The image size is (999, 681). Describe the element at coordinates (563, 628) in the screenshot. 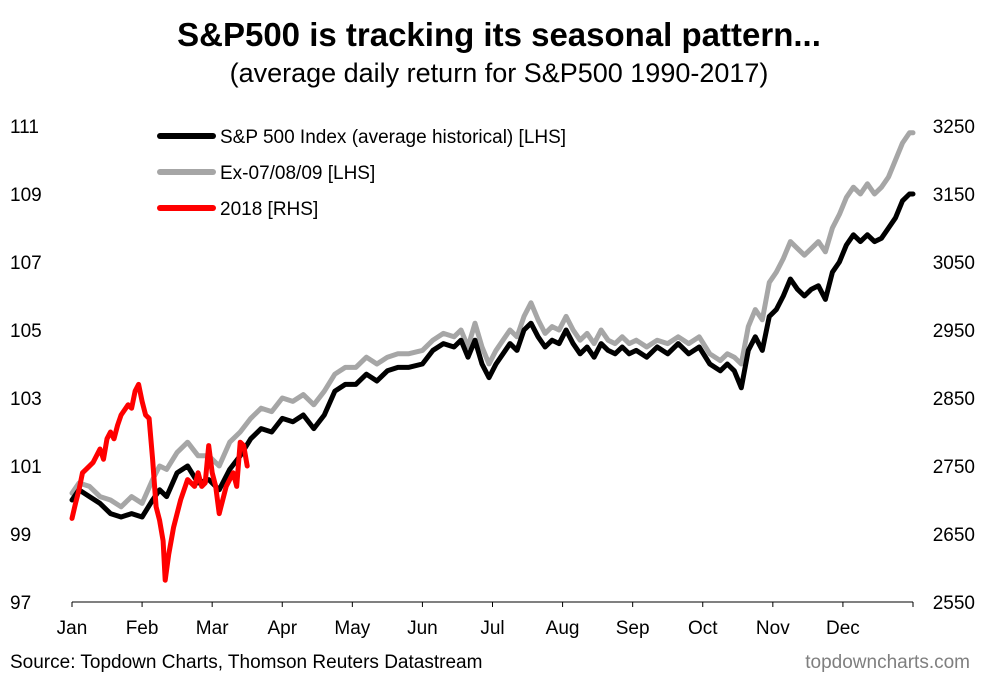

I see `x-tick-aug: Aug` at that location.